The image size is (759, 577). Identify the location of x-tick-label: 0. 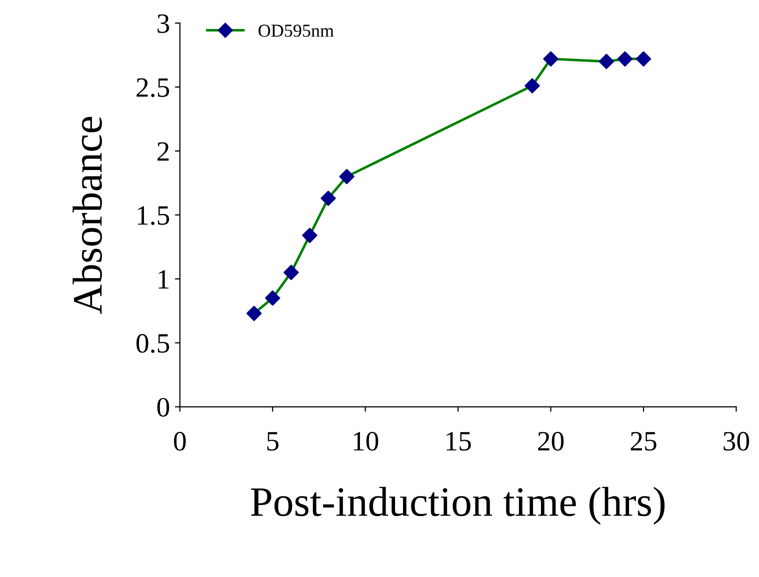
(180, 441).